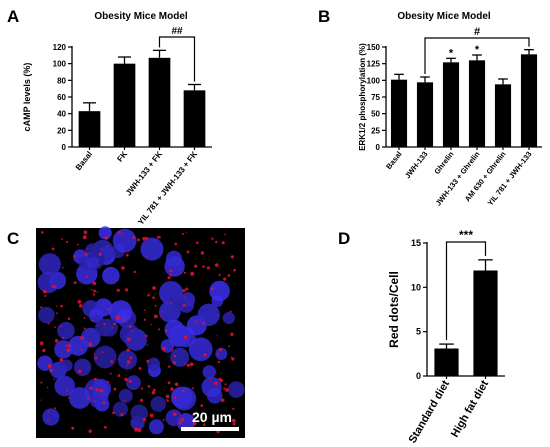 The width and height of the screenshot is (550, 447). I want to click on x-category-label: JWH-133 + FK, so click(144, 174).